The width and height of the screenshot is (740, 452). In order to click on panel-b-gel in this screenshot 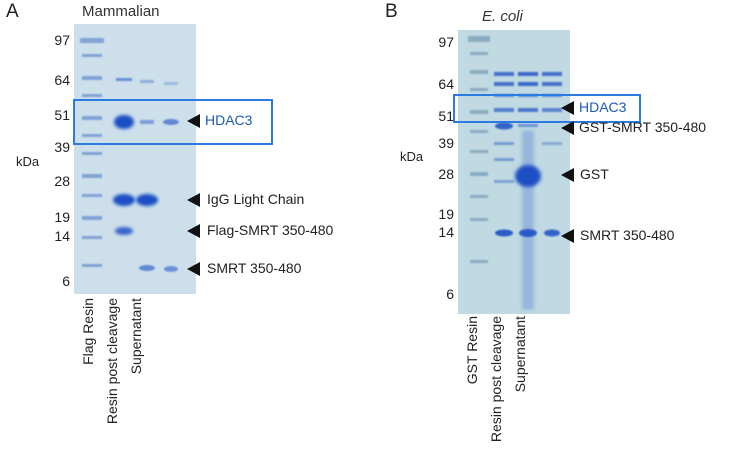, I will do `click(514, 172)`.